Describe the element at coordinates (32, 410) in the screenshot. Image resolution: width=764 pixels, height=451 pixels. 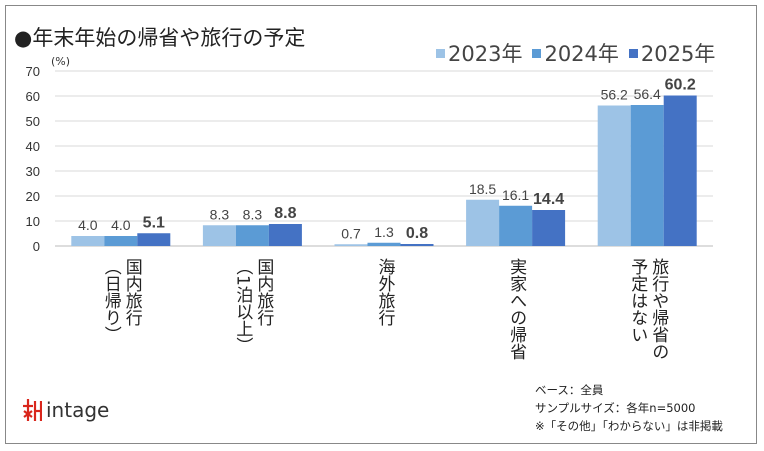
I see `intage-logo-mark-icon` at that location.